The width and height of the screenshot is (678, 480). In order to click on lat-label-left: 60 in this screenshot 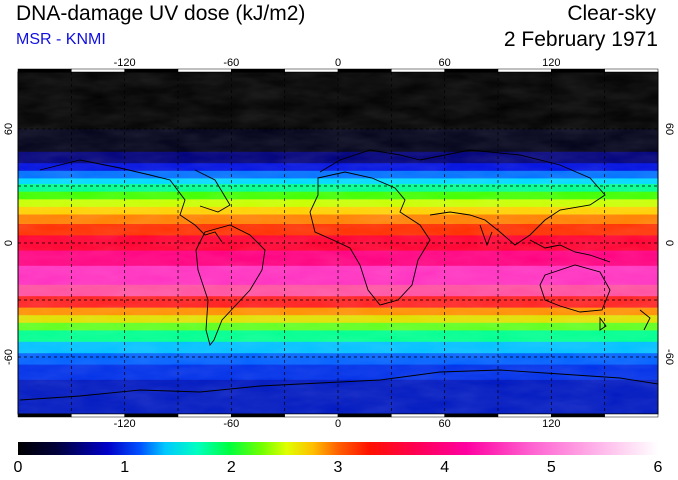, I will do `click(9, 129)`.